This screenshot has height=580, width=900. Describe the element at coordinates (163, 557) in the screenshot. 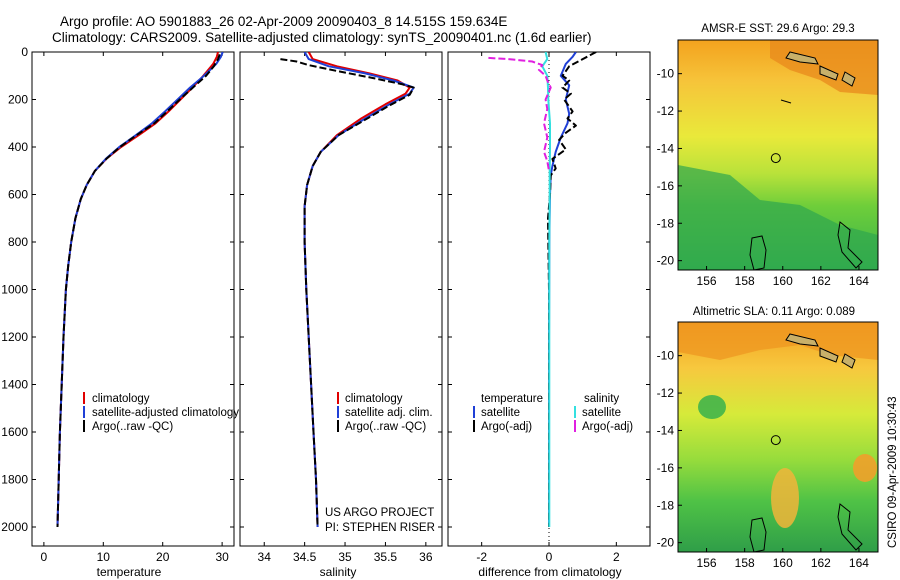

I see `x-tick-label: 20` at that location.